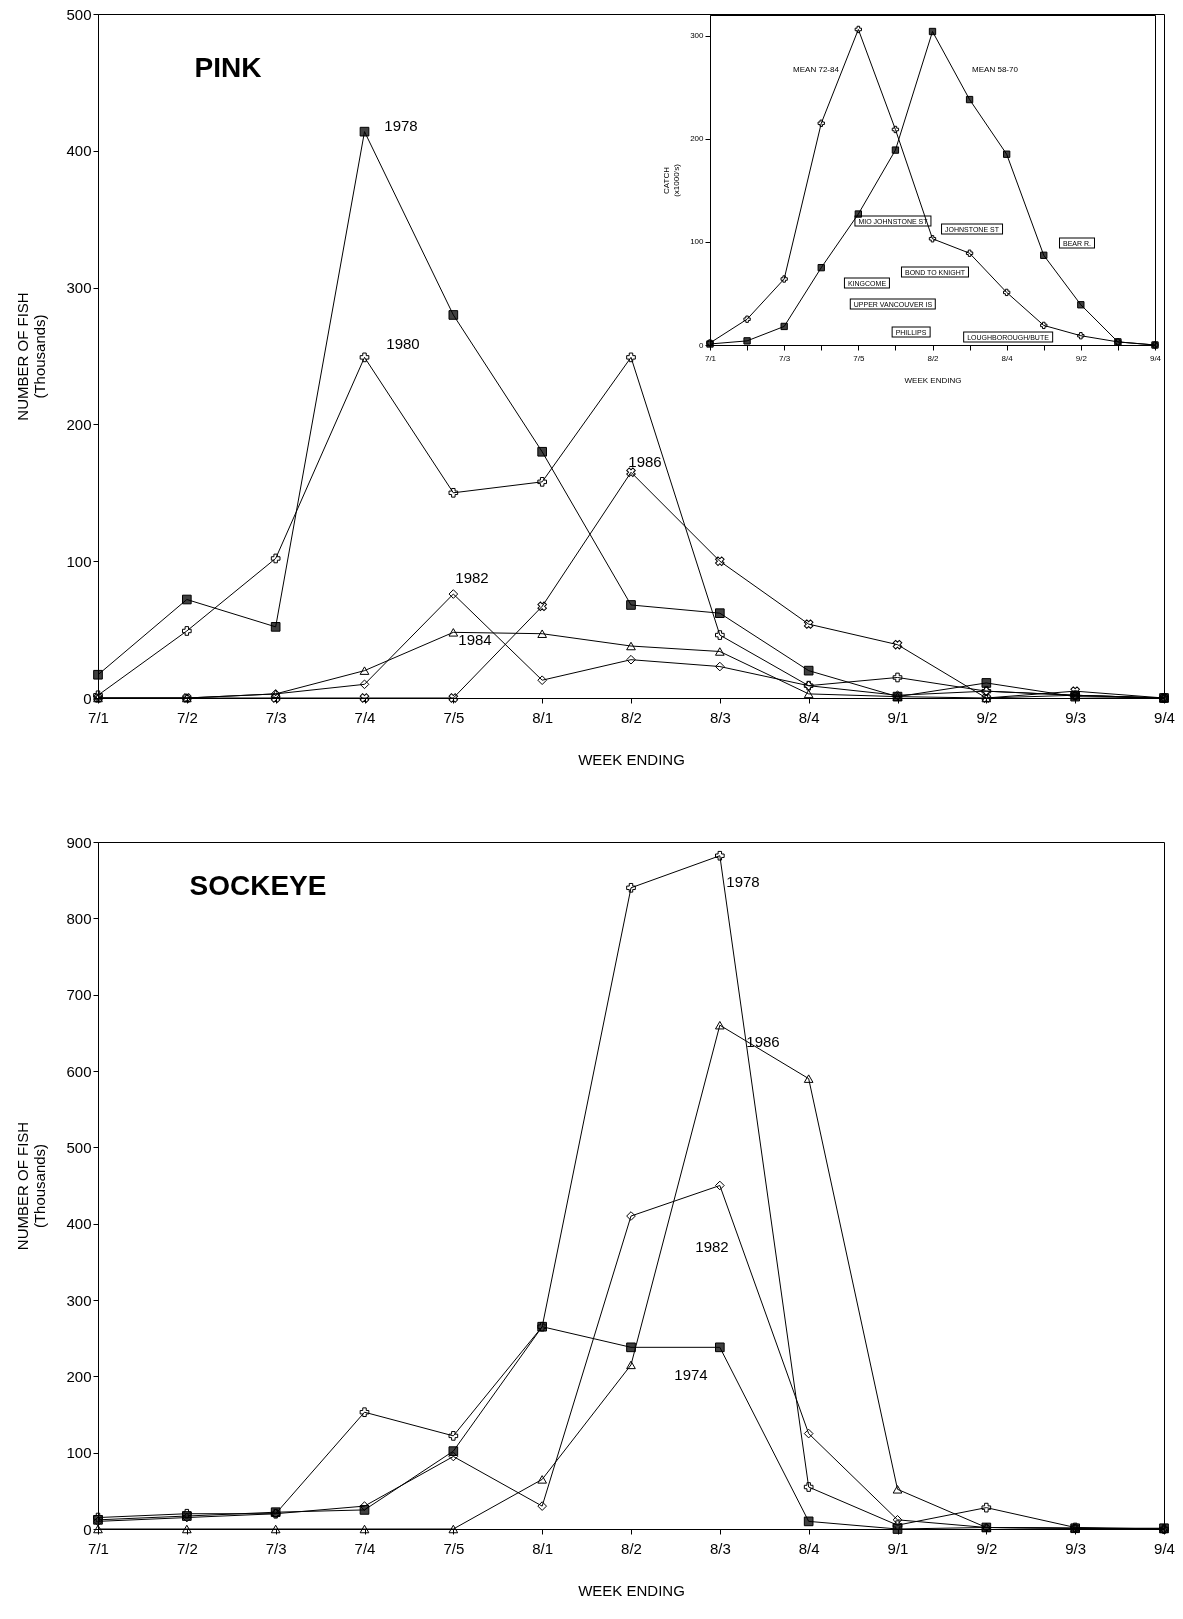 Image resolution: width=1183 pixels, height=1619 pixels. Describe the element at coordinates (228, 67) in the screenshot. I see `text: PINK` at that location.